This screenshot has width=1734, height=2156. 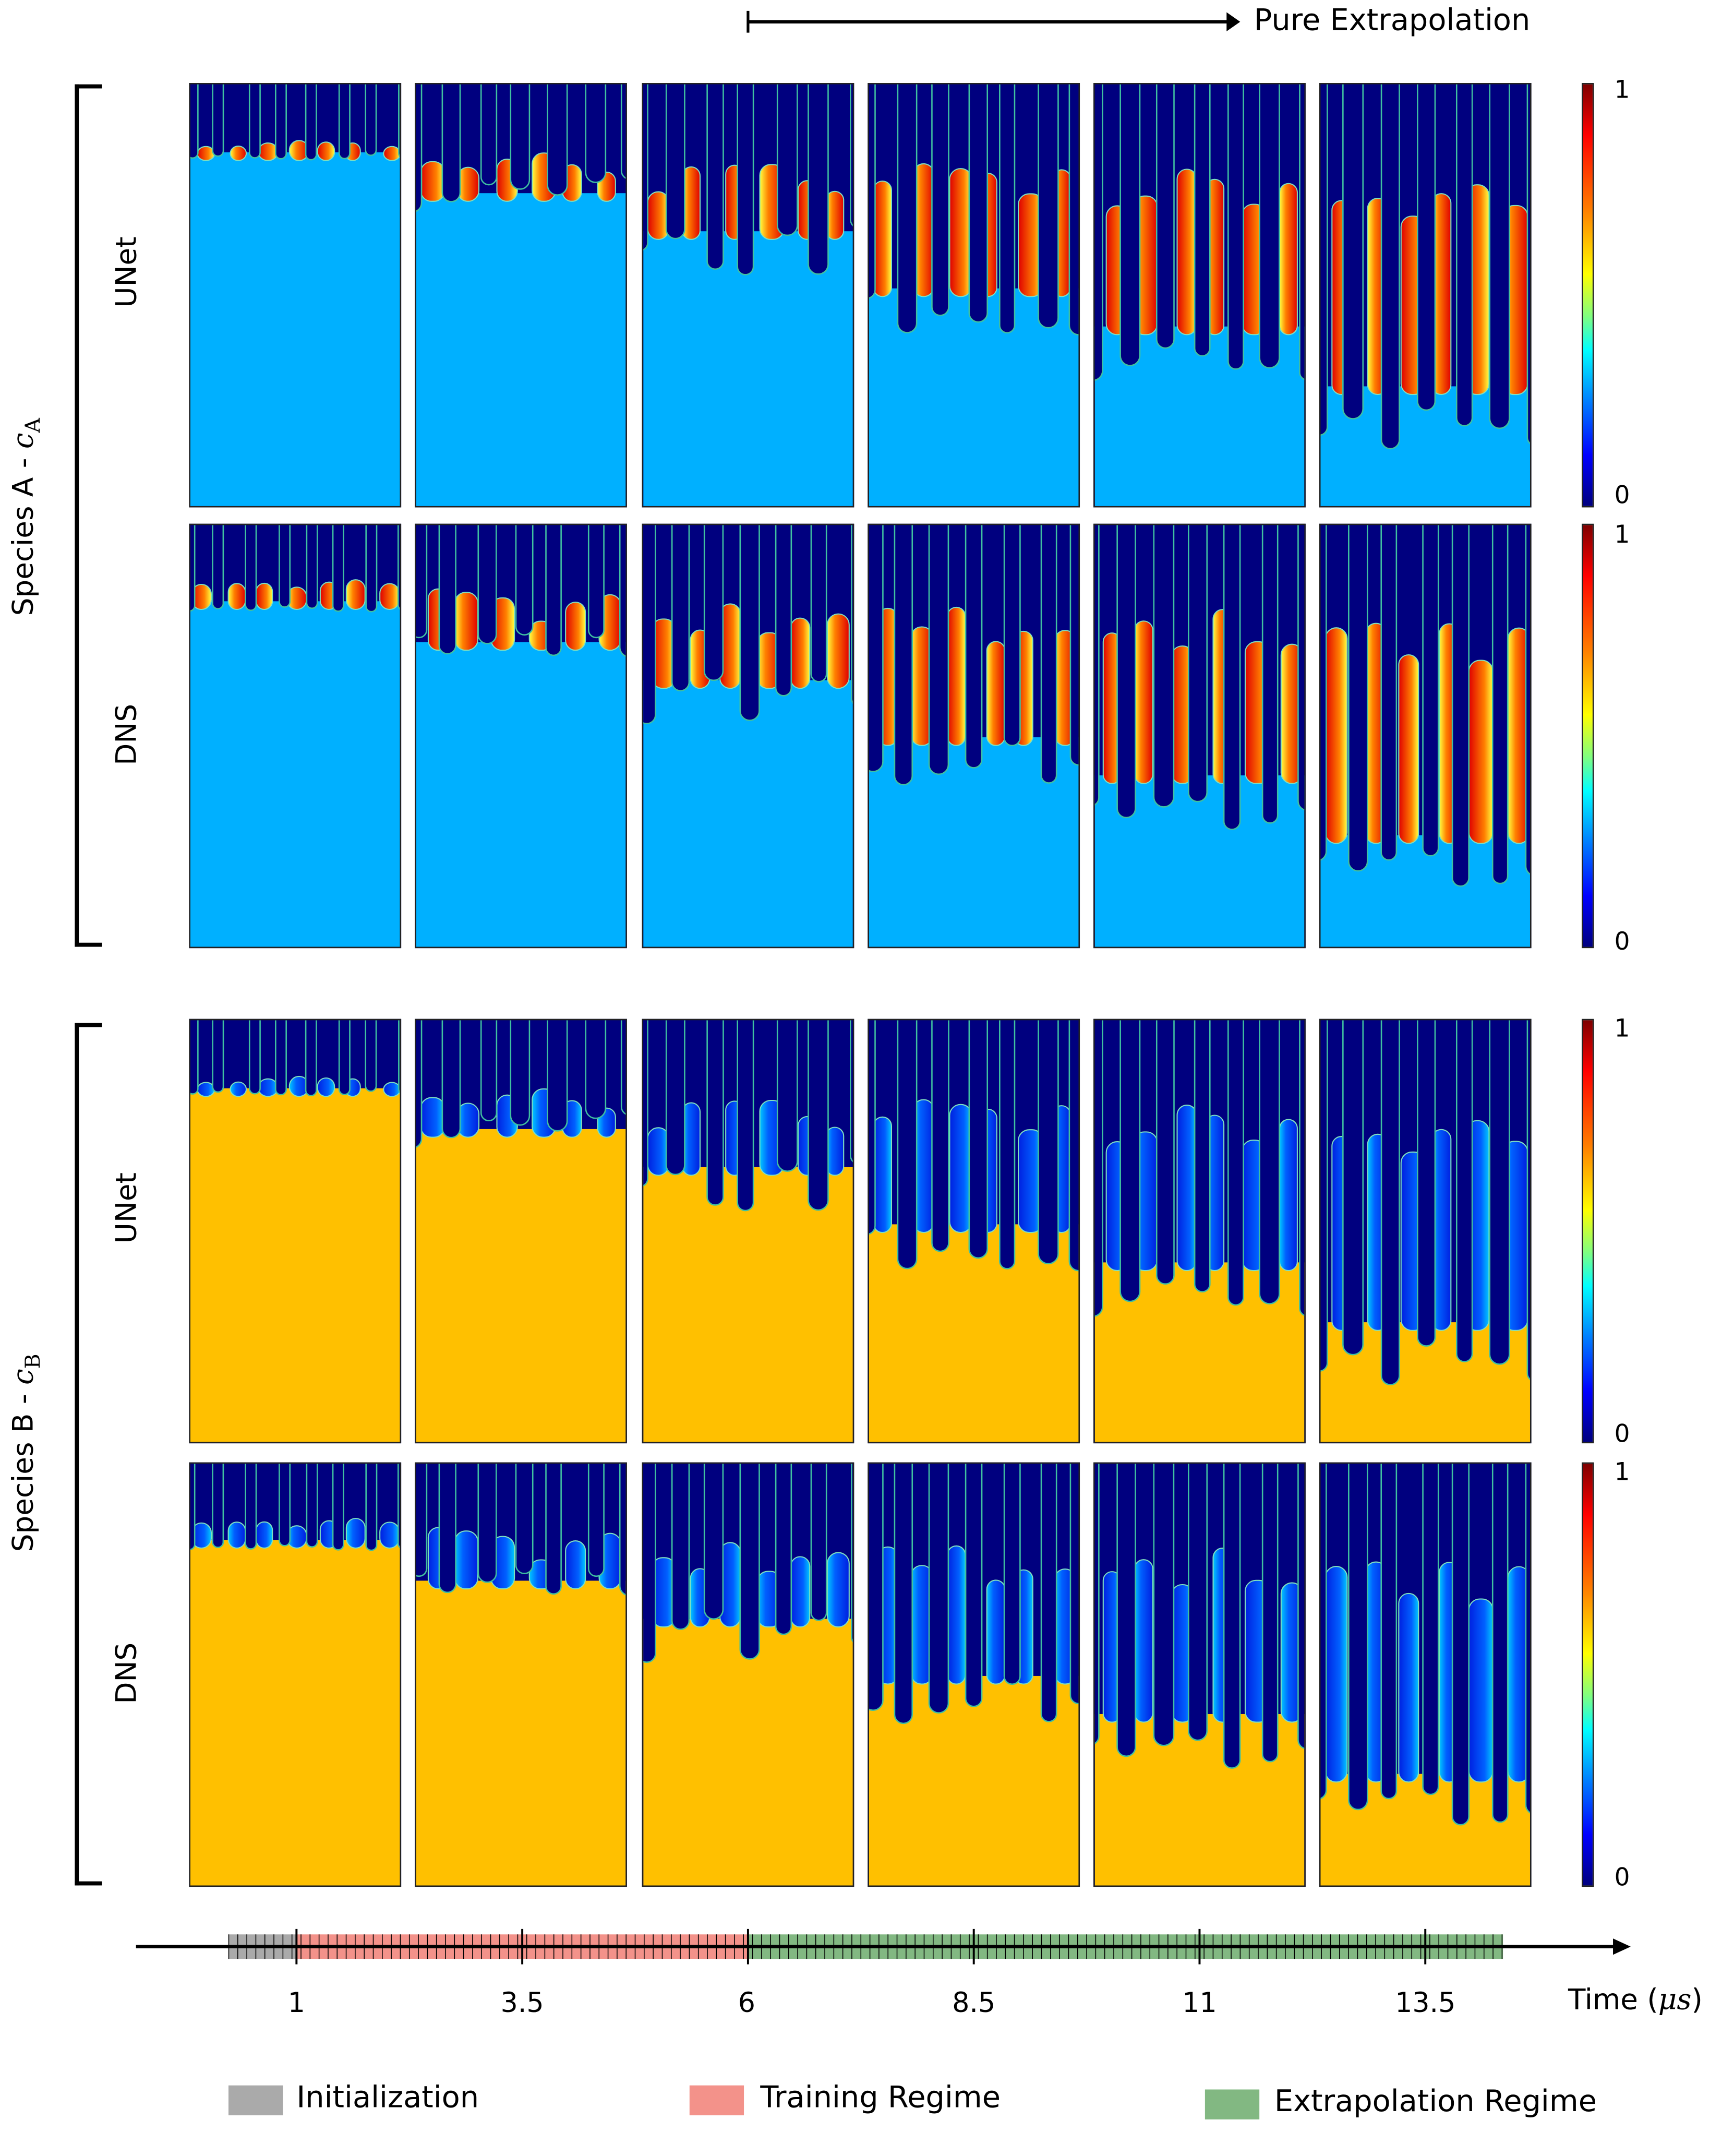 What do you see at coordinates (748, 1674) in the screenshot?
I see `panel-b-dns-t6` at bounding box center [748, 1674].